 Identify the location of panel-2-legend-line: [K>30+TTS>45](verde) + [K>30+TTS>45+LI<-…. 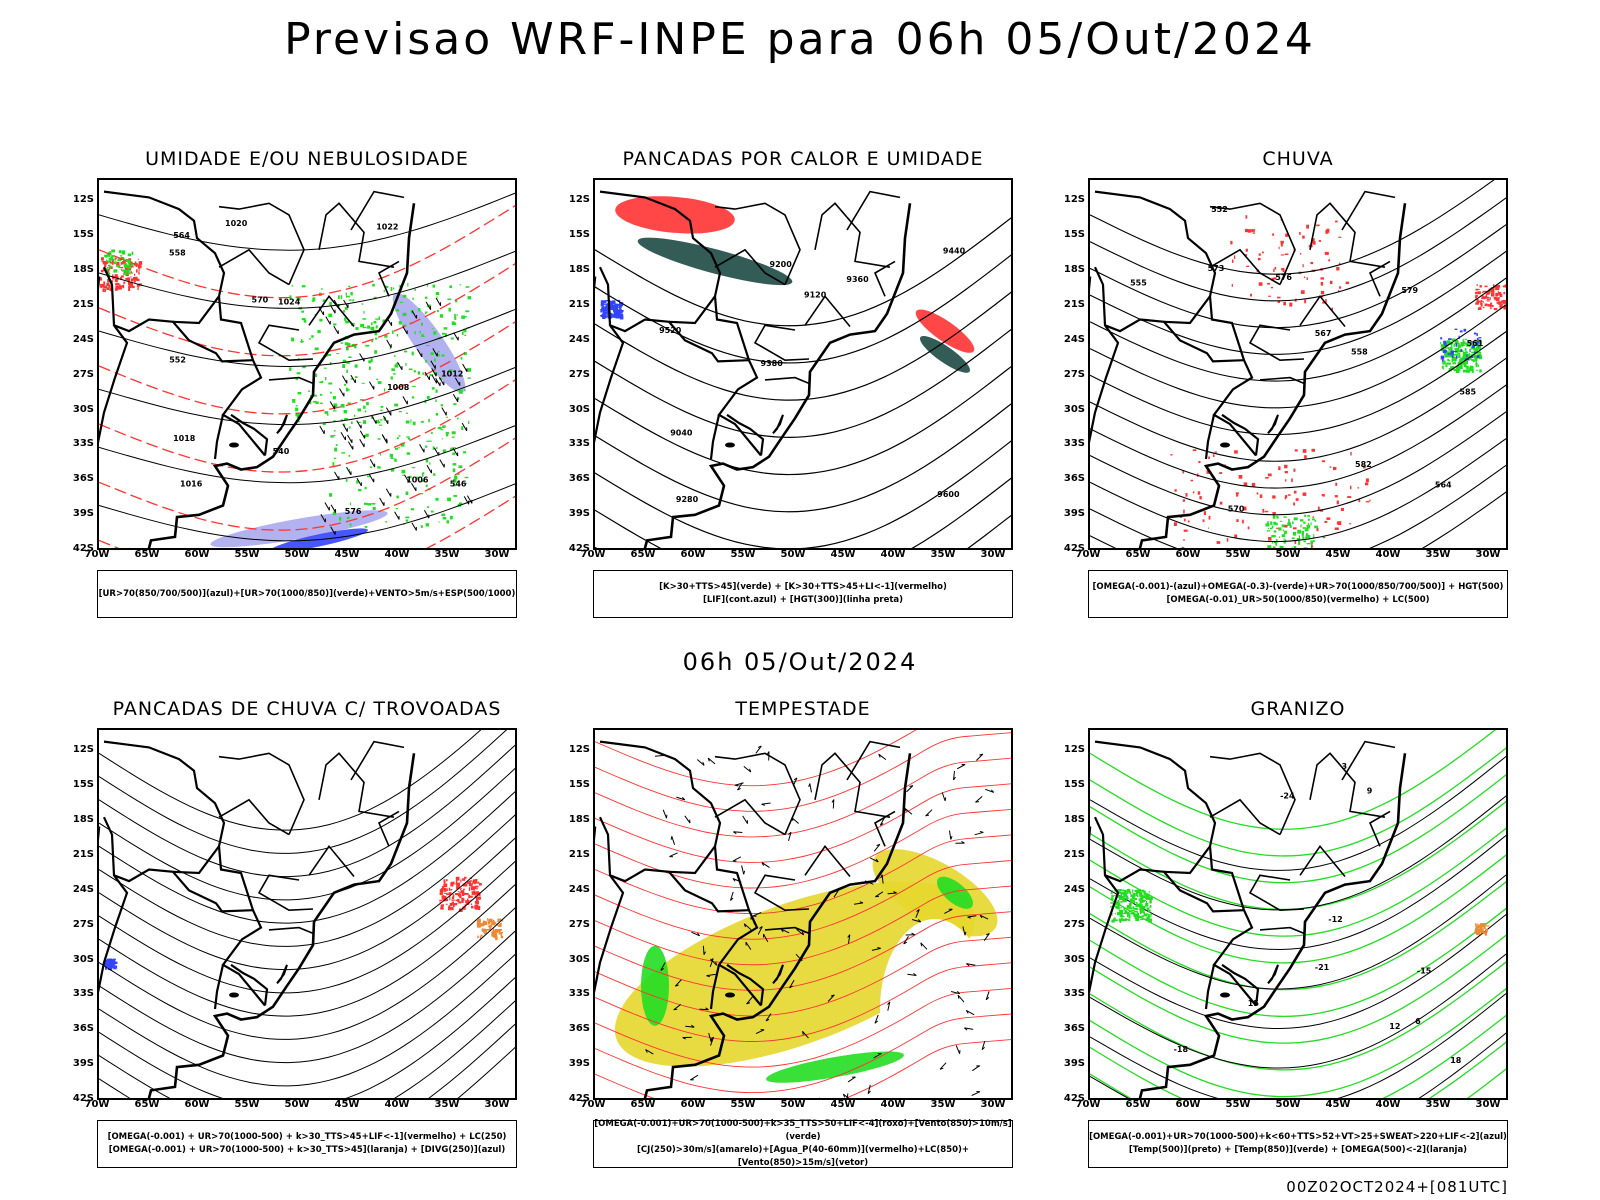
(803, 587).